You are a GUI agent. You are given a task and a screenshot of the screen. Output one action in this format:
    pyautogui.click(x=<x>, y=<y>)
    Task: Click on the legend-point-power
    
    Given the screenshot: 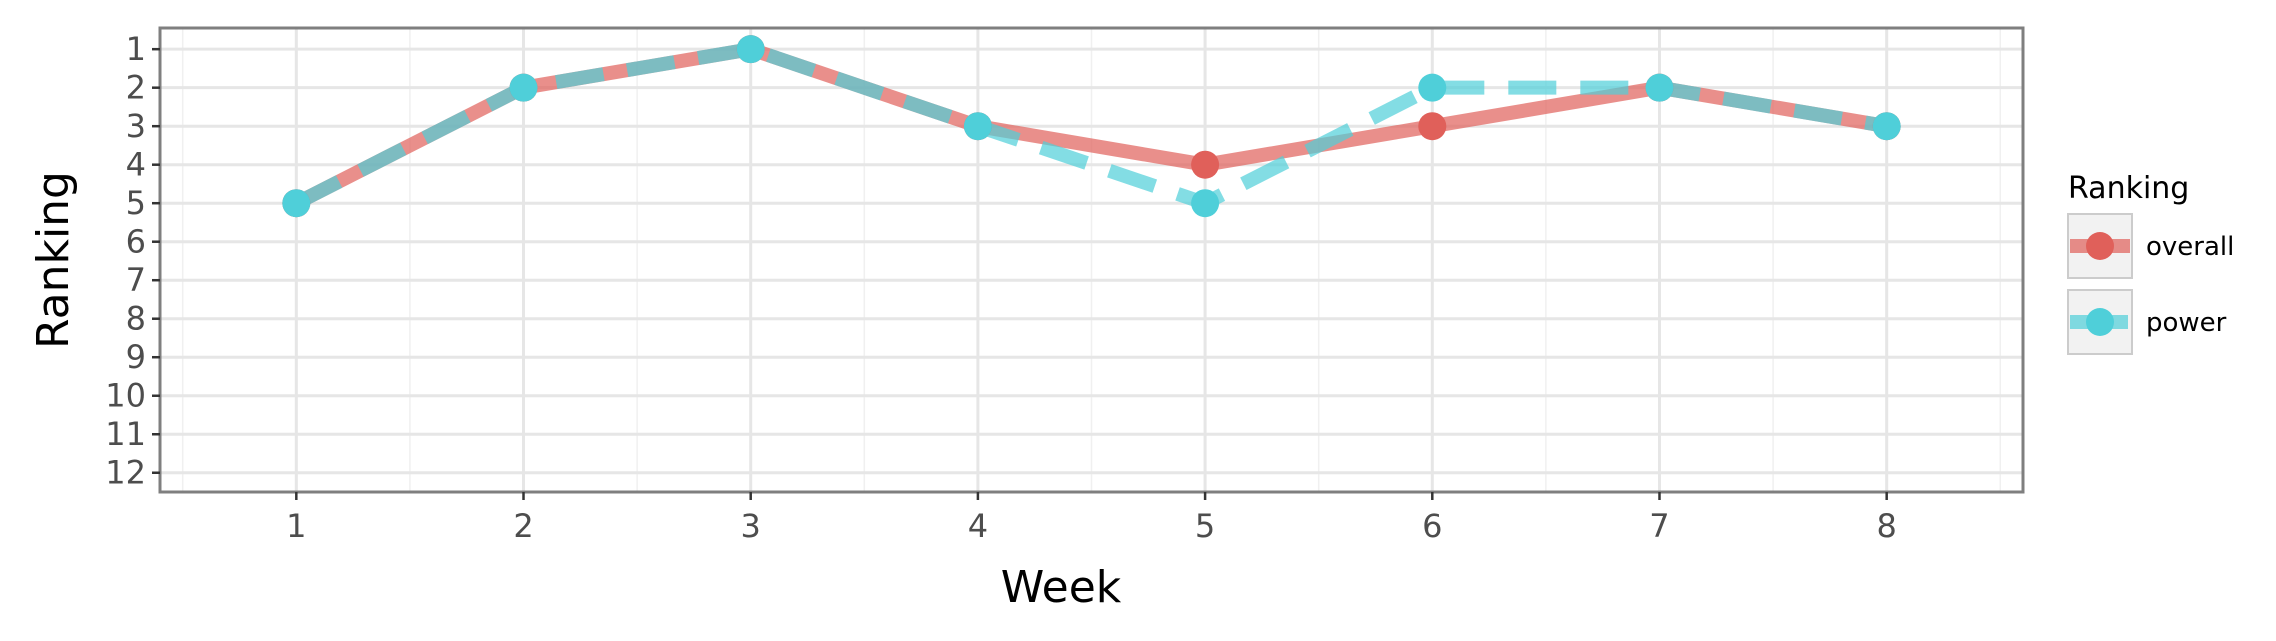 What is the action you would take?
    pyautogui.click(x=2100, y=322)
    